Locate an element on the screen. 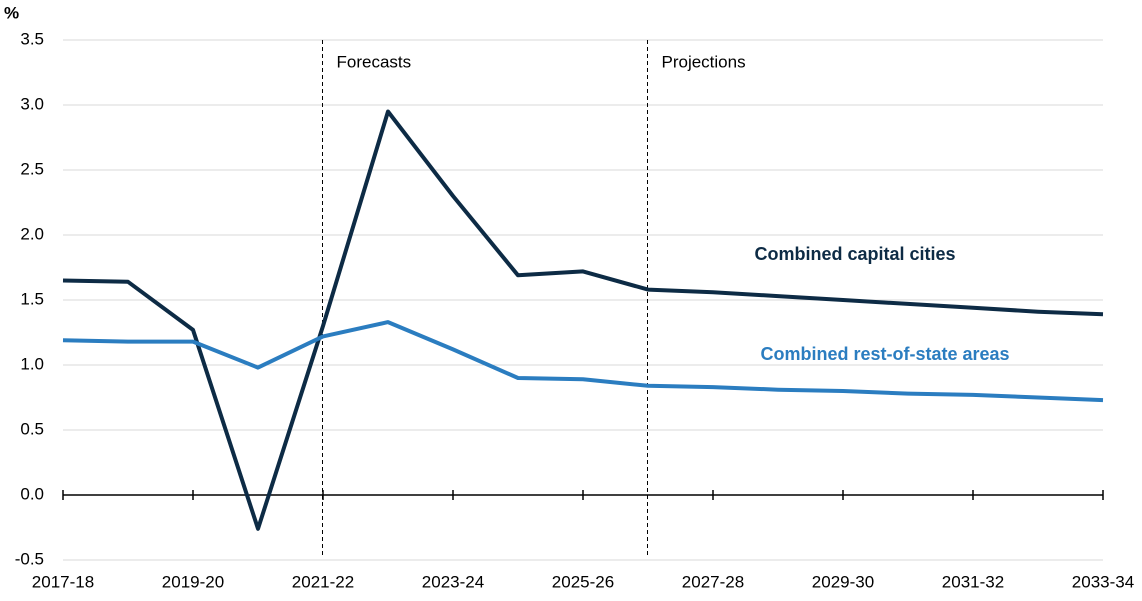 The height and width of the screenshot is (601, 1142). y-tick-label: 2.5 is located at coordinates (32, 168).